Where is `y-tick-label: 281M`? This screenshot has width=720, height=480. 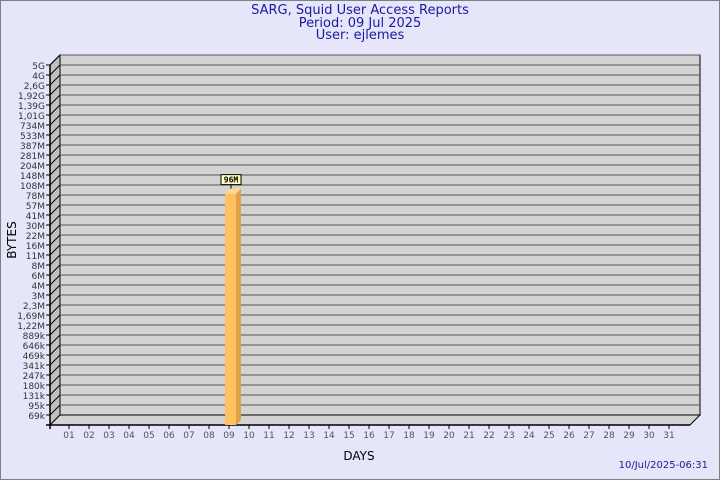 y-tick-label: 281M is located at coordinates (32, 157).